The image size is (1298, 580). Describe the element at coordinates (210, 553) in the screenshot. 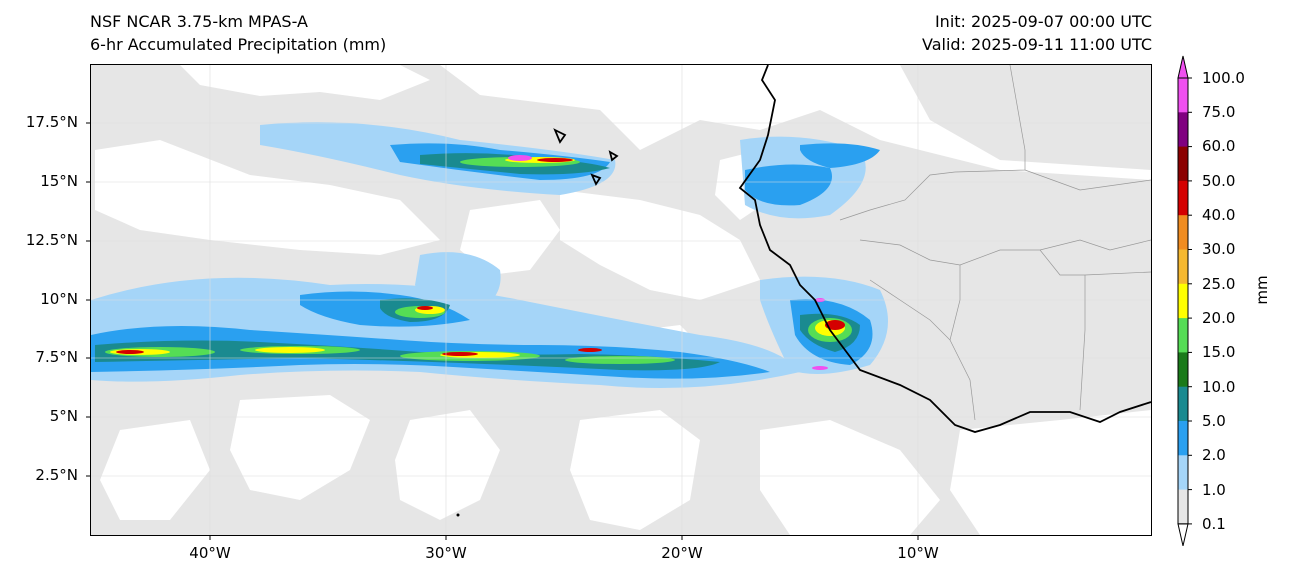

I see `lon-tick-label: 40°W` at that location.